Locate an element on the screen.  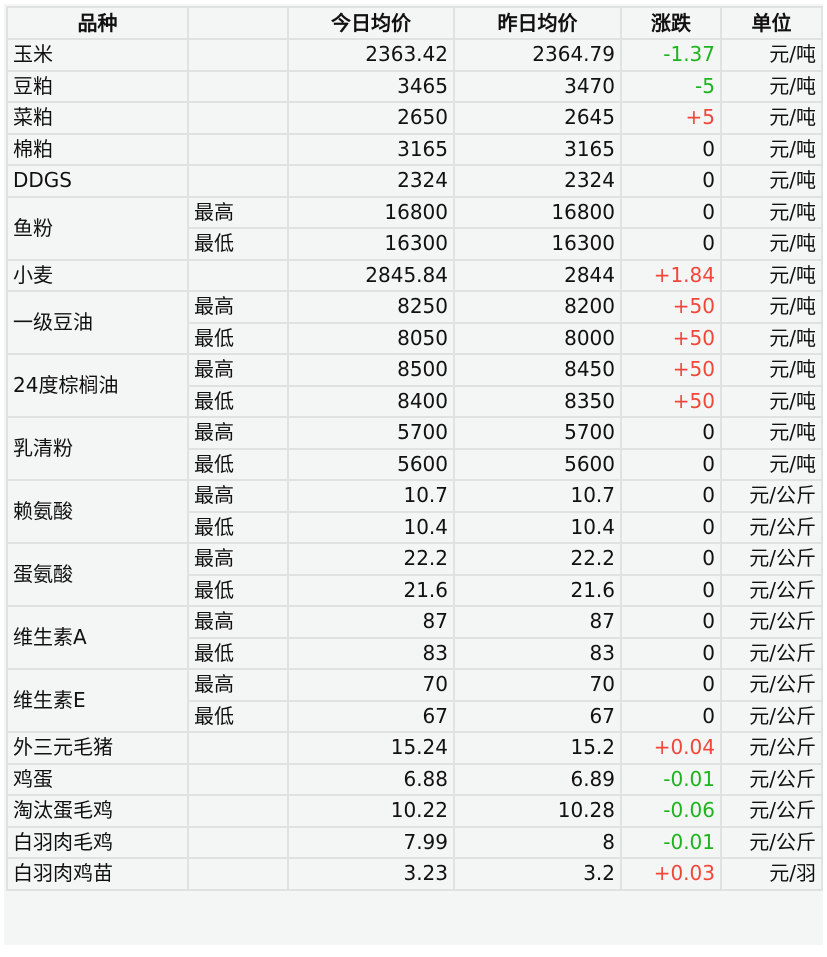
table-row: 豆粕 3465 3470 -5 元/吨 is located at coordinates (414, 86).